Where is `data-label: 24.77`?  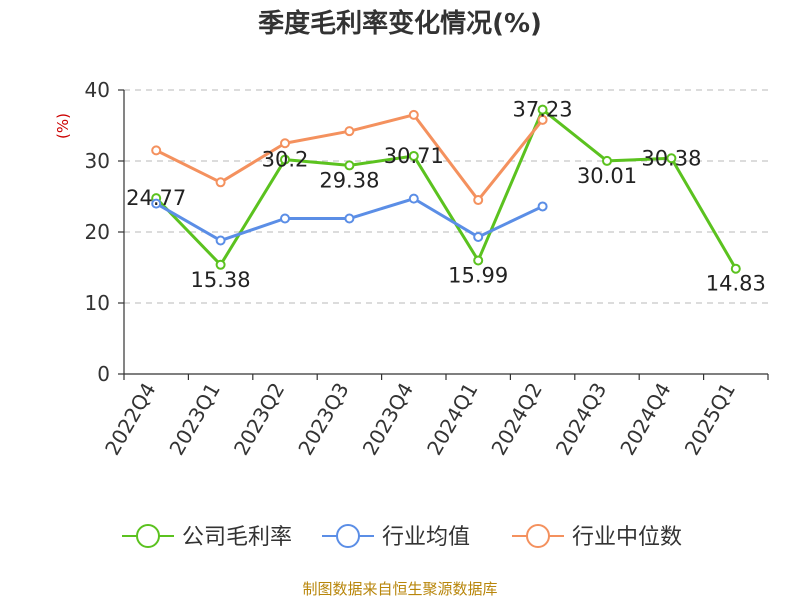 data-label: 24.77 is located at coordinates (156, 198).